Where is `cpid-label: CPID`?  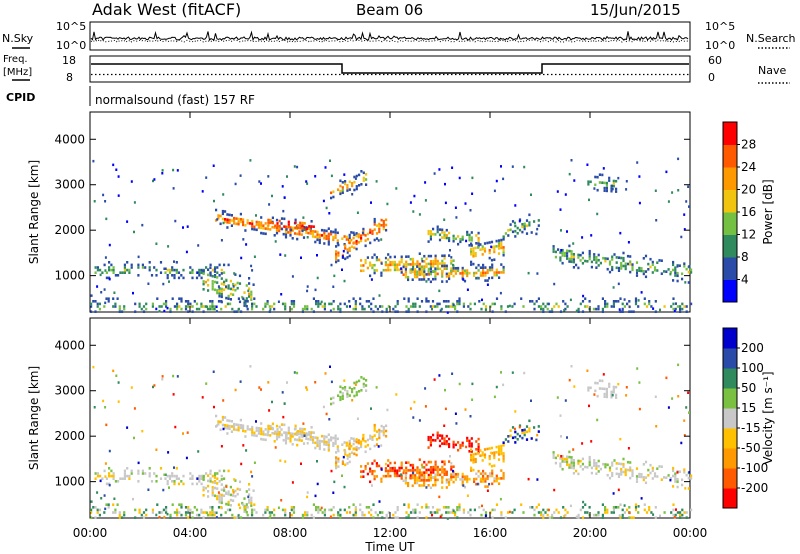
cpid-label: CPID is located at coordinates (20, 97).